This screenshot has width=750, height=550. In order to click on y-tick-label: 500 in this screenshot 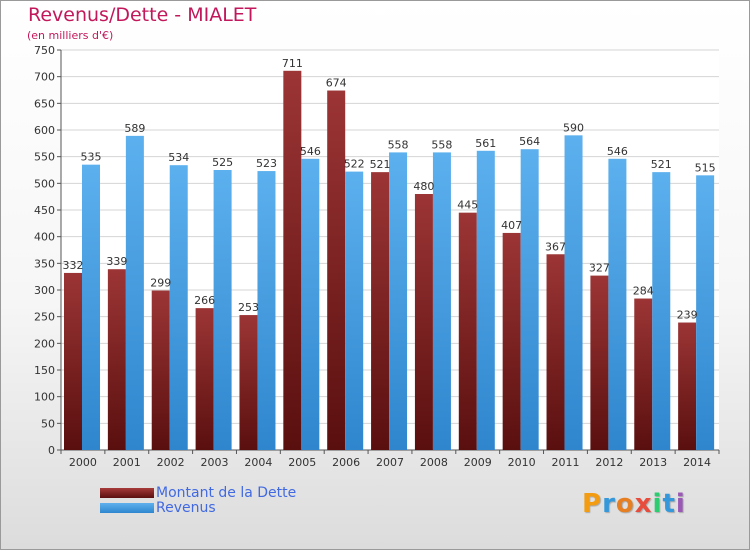, I will do `click(44, 183)`.